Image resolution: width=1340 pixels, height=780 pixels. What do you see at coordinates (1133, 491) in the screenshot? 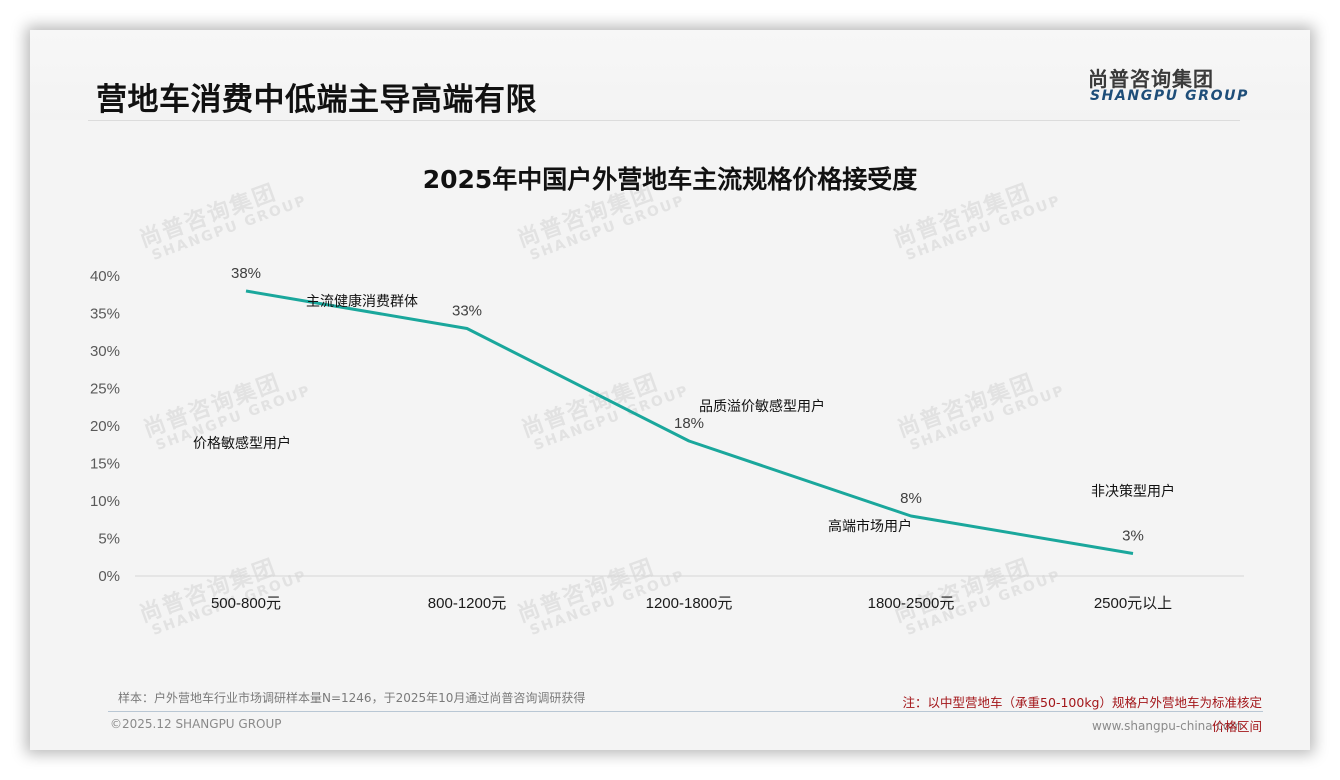
I see `segment-annotation: 非决策型用户` at bounding box center [1133, 491].